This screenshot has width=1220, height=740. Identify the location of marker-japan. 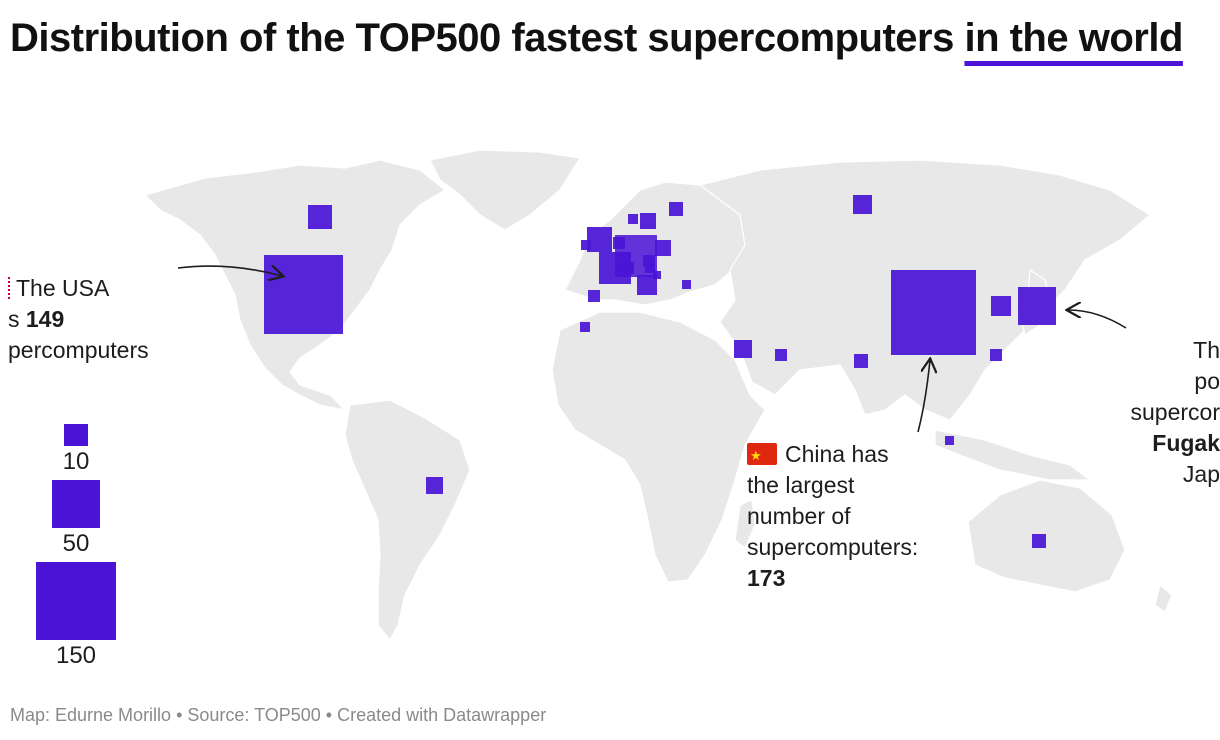
(1037, 306).